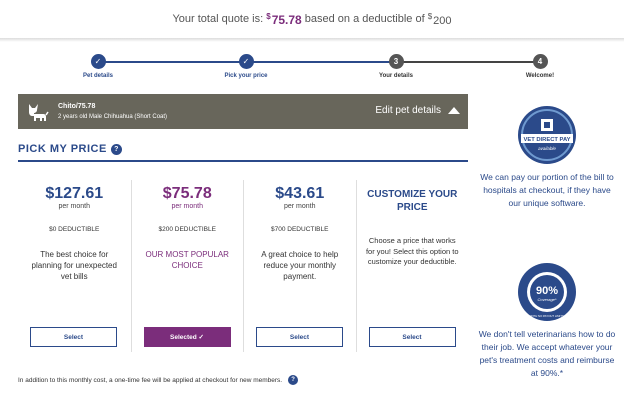  What do you see at coordinates (547, 135) in the screenshot?
I see `vet-direct-pay-badge-icon: VET DIRECT PAY available` at bounding box center [547, 135].